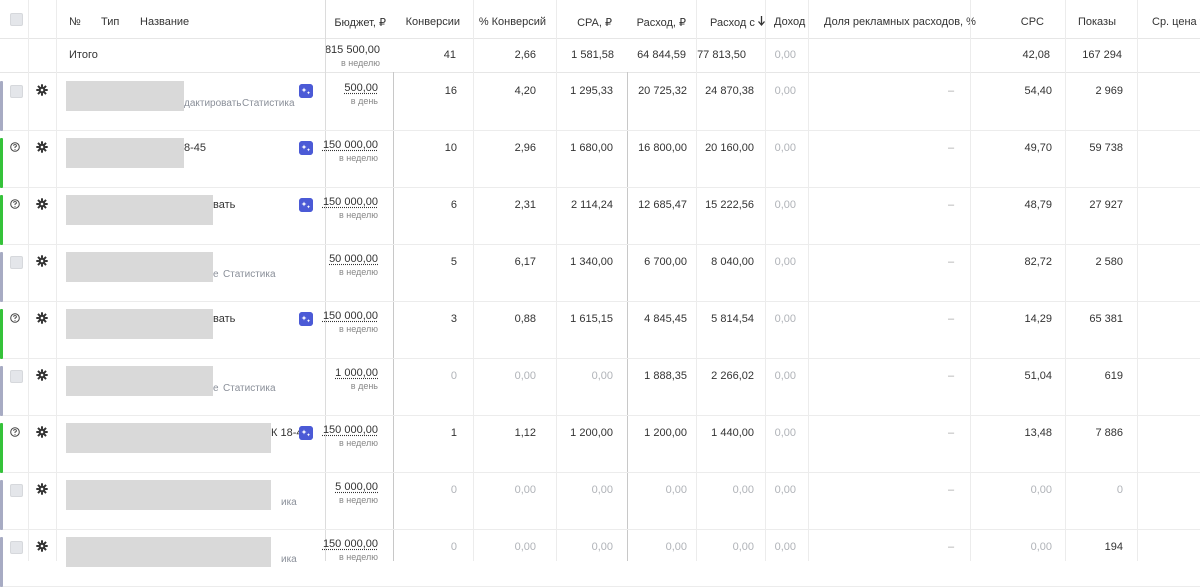 Image resolution: width=1200 pixels, height=587 pixels. I want to click on budget-value: 5 000,00, so click(349, 487).